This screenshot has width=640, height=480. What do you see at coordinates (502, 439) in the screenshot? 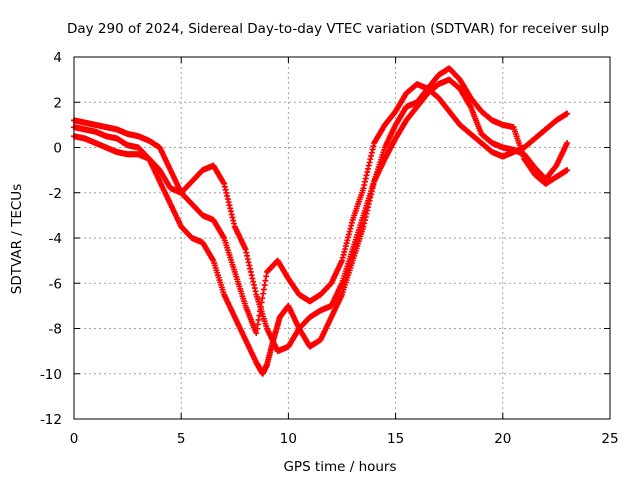
I see `x-tick-label: 20` at bounding box center [502, 439].